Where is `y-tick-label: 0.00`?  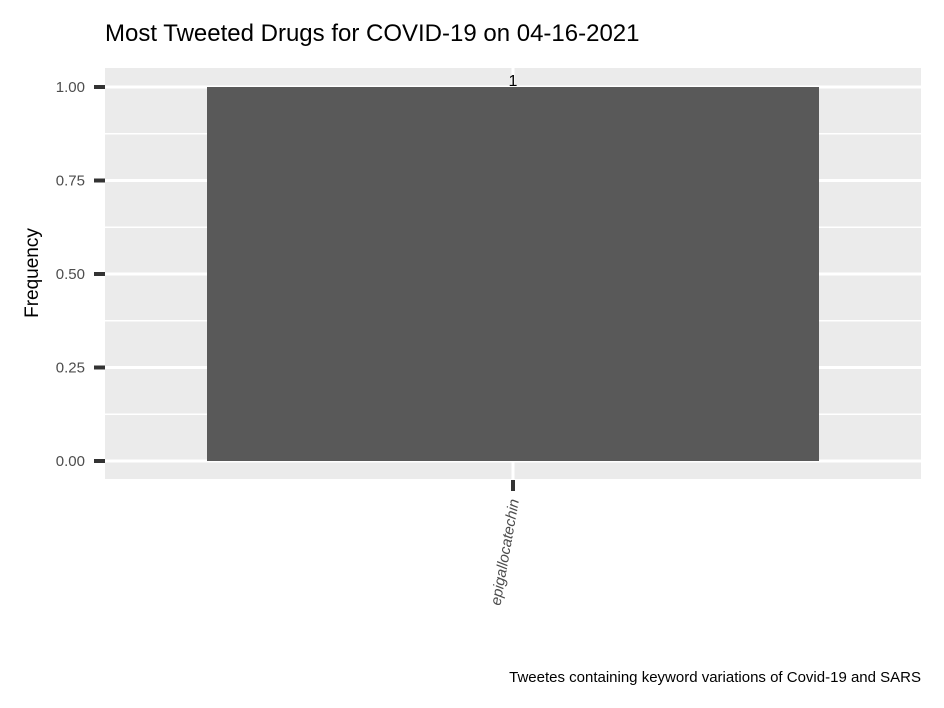
y-tick-label: 0.00 is located at coordinates (70, 461).